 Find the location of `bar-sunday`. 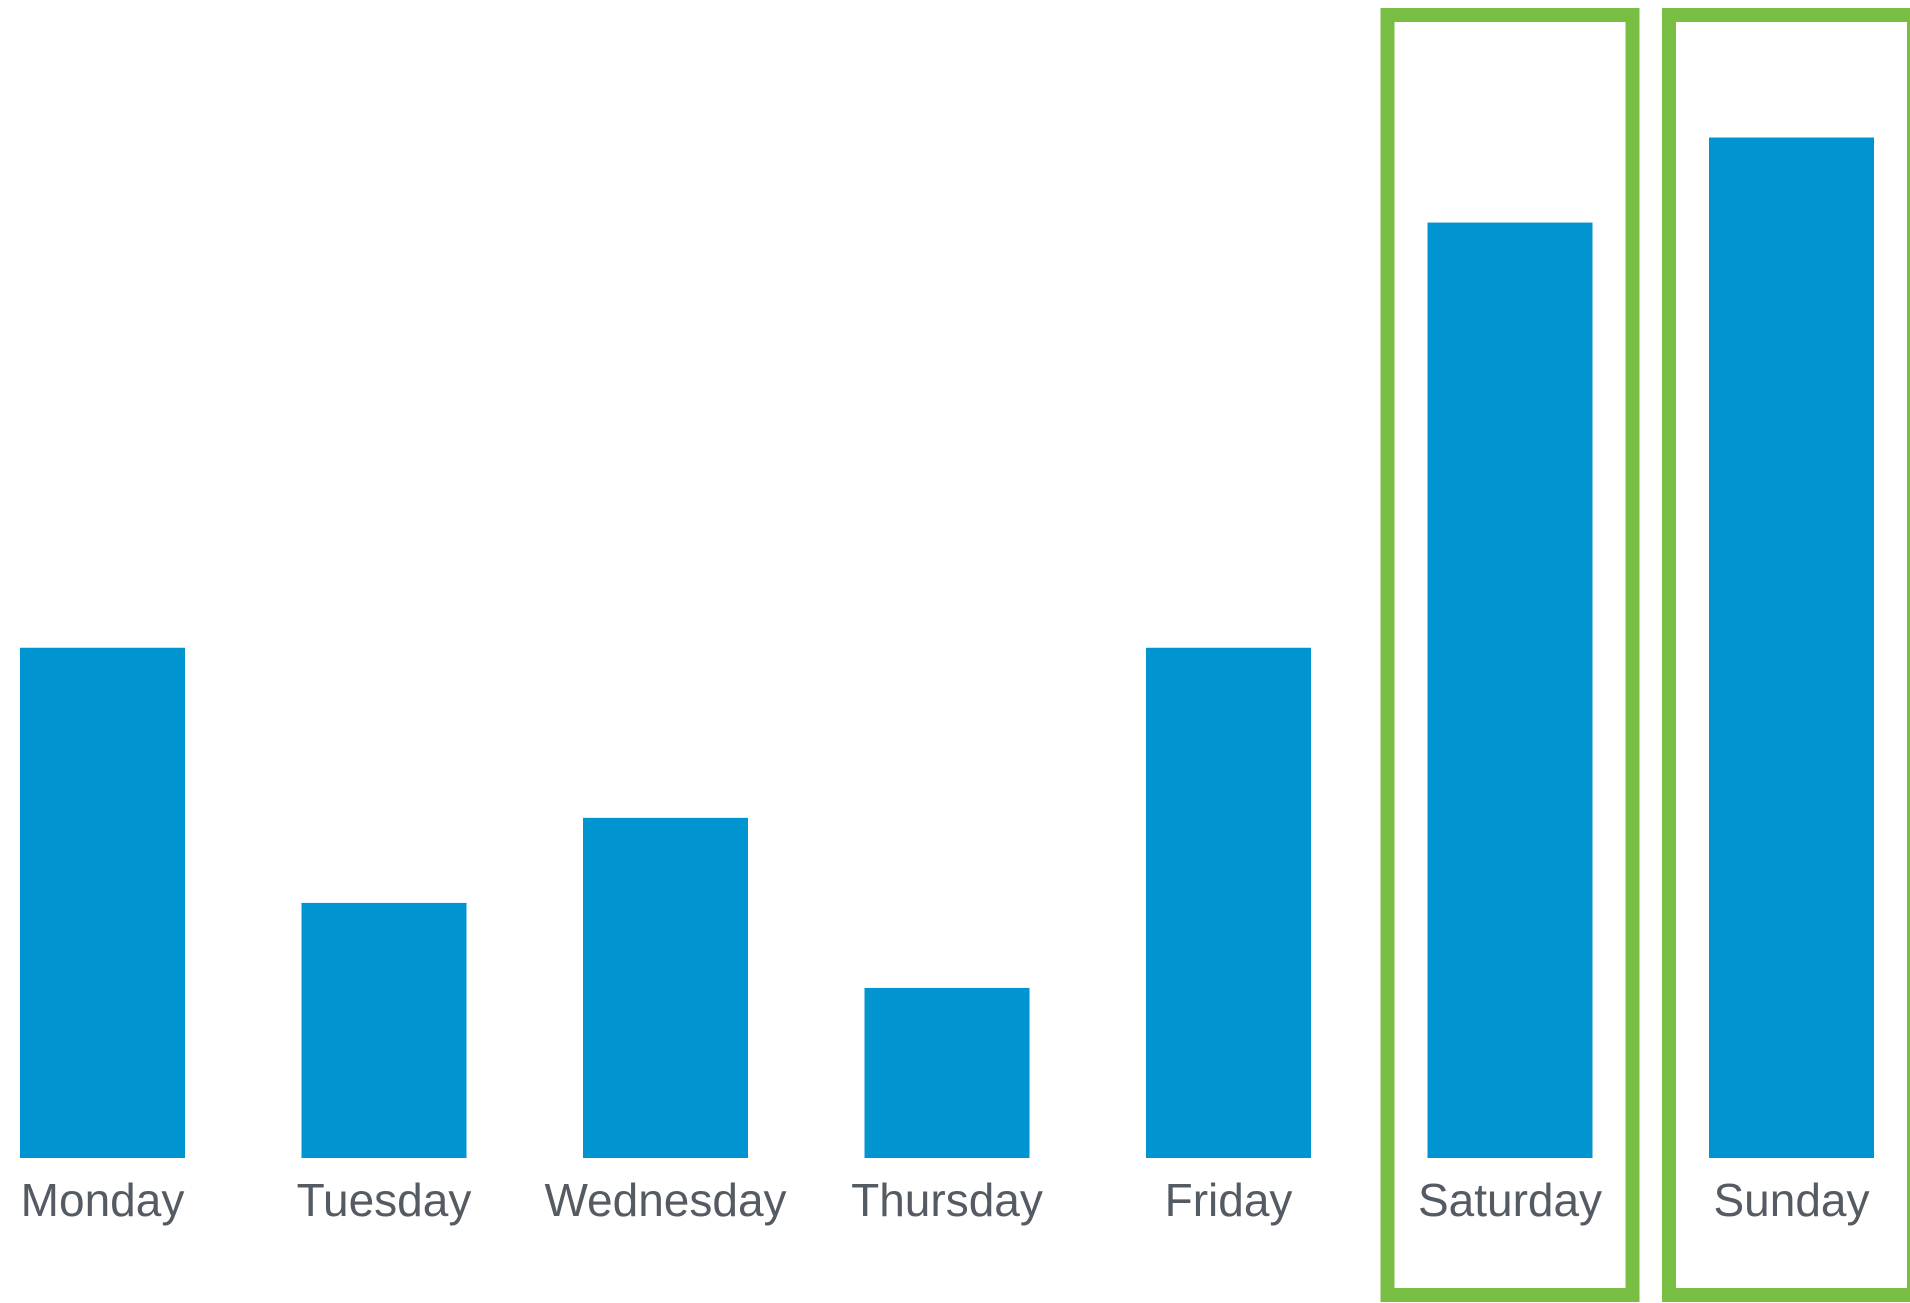

bar-sunday is located at coordinates (1791, 647).